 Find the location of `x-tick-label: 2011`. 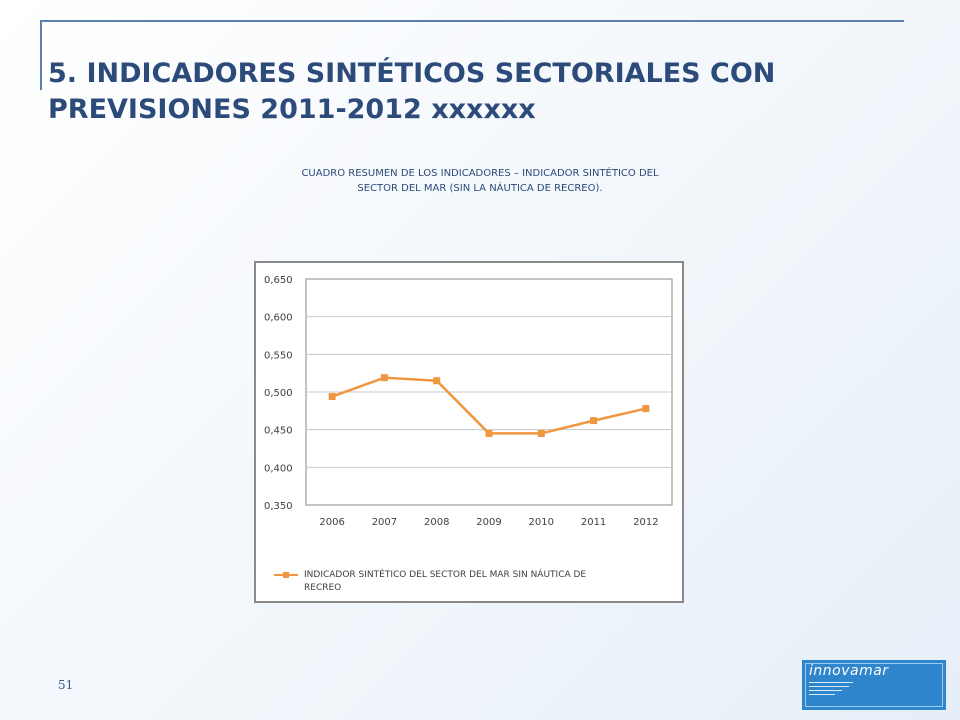

x-tick-label: 2011 is located at coordinates (593, 522).